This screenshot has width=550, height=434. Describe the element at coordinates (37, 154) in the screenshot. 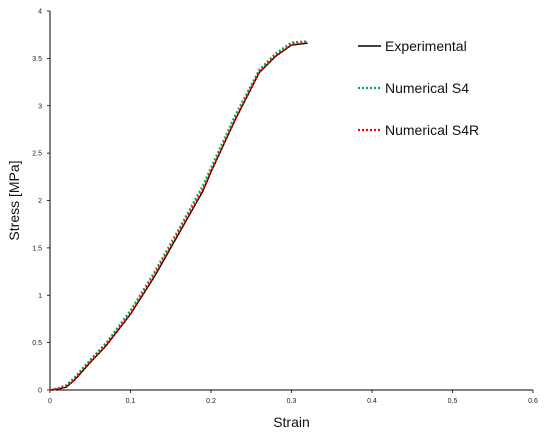

I see `y-tick-label: 2.5` at that location.